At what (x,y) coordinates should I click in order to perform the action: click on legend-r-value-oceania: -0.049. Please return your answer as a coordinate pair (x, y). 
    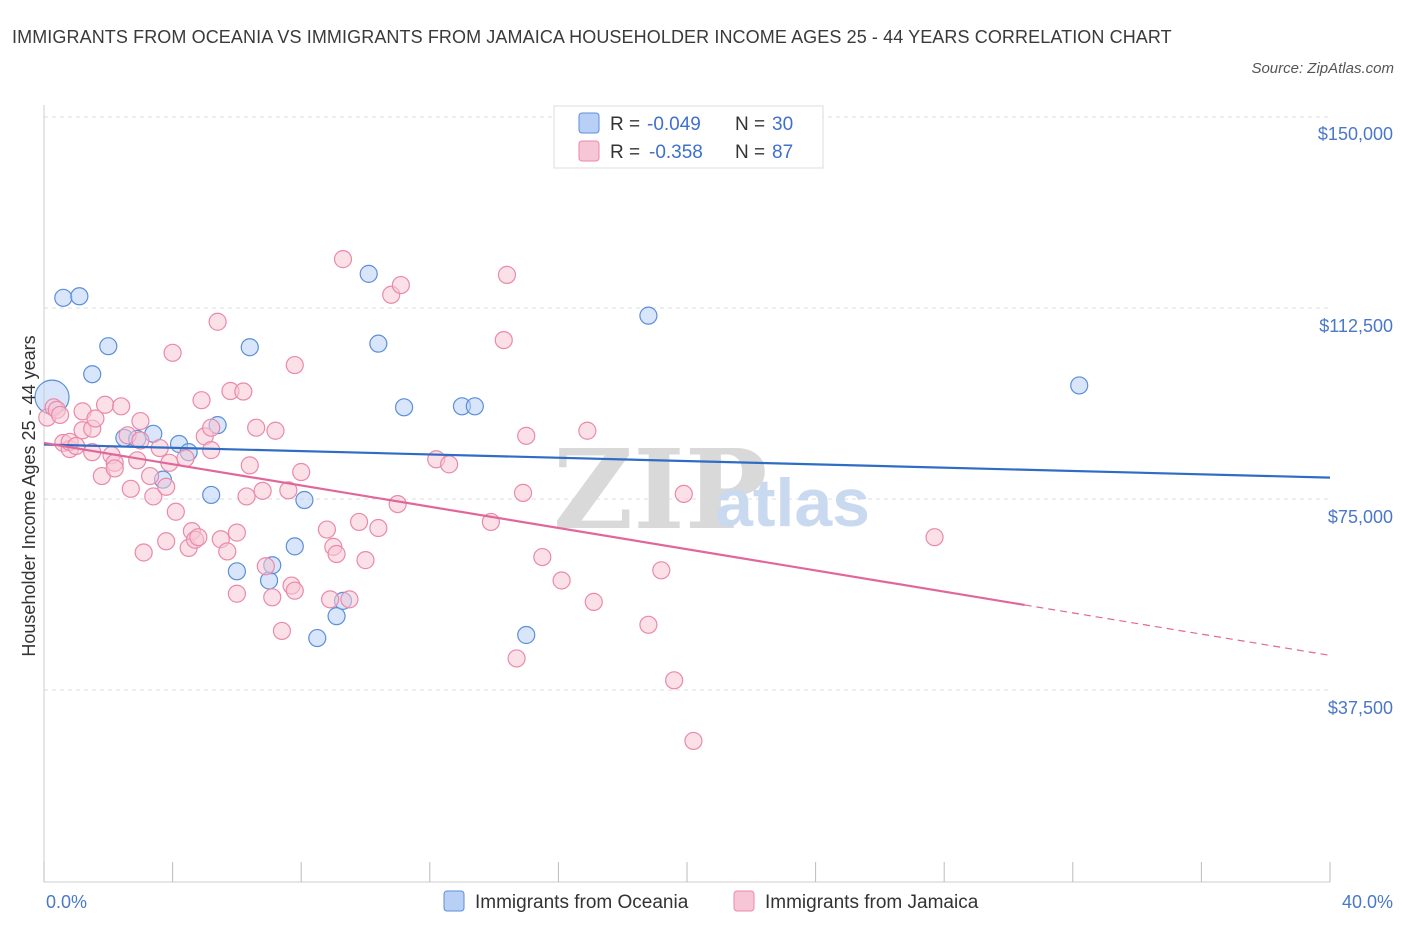
    Looking at the image, I should click on (674, 124).